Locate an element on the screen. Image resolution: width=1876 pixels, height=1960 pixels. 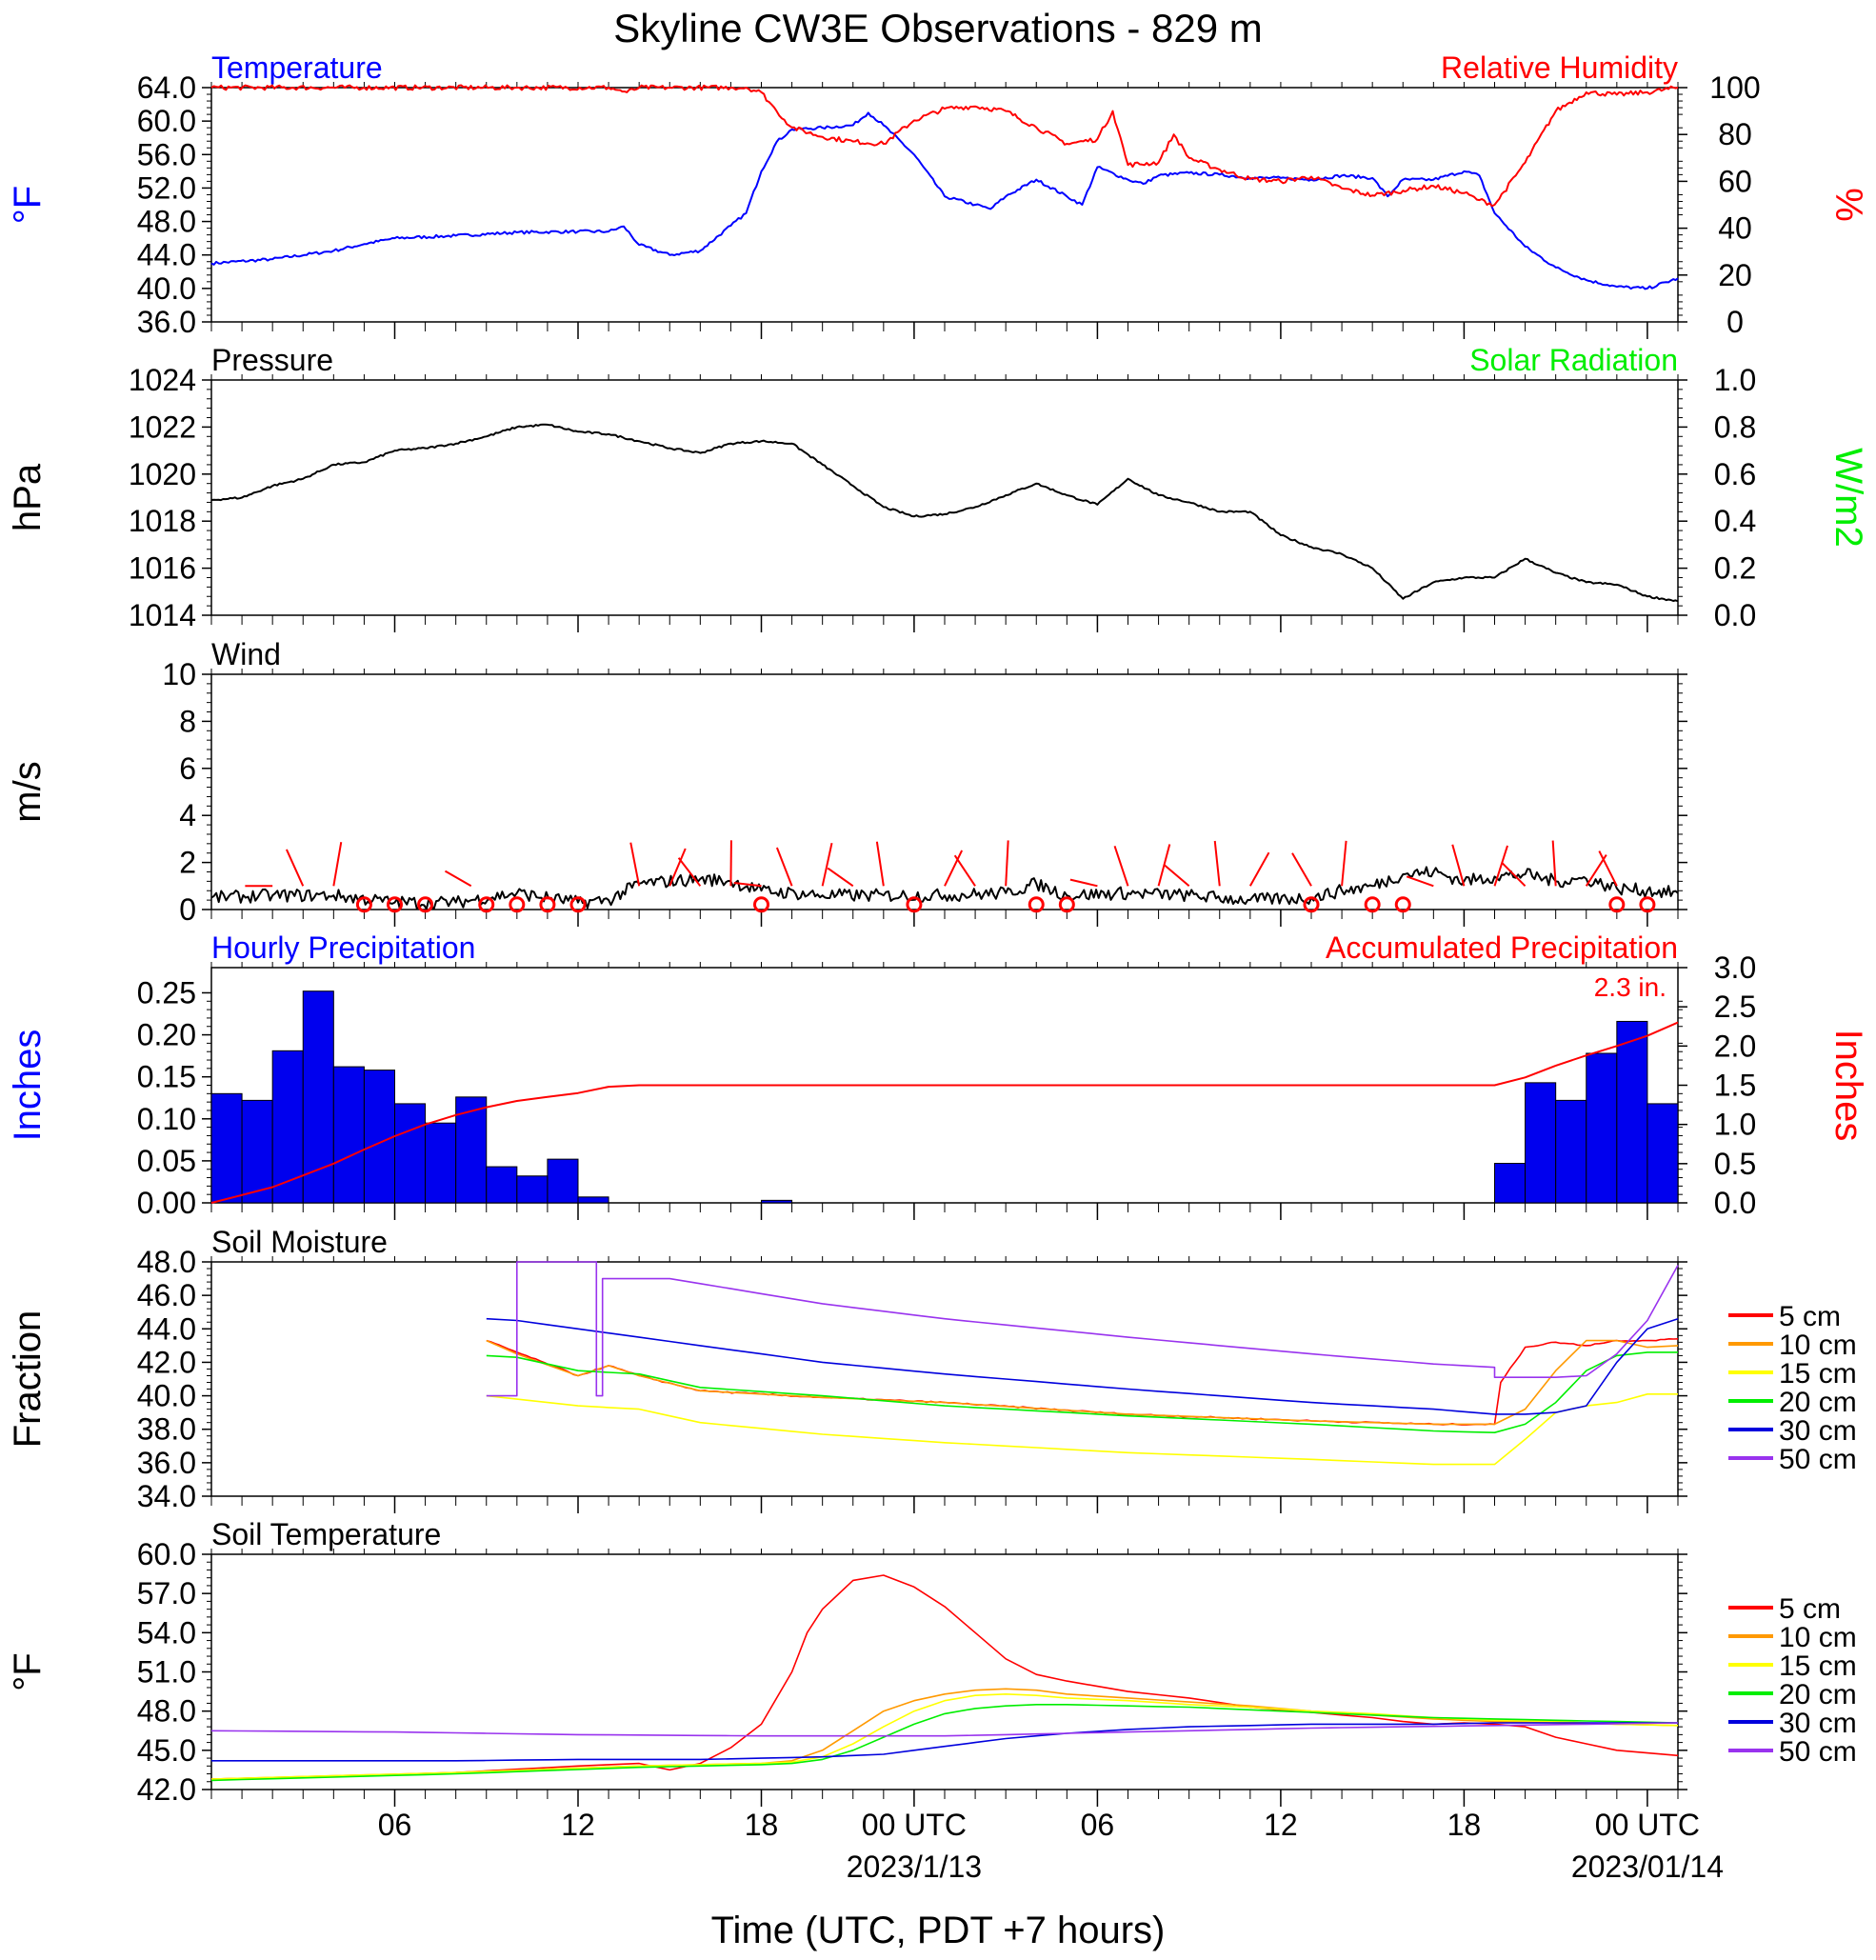
soil-moisture-legend-label-20-cm: 20 cm is located at coordinates (1818, 1402).